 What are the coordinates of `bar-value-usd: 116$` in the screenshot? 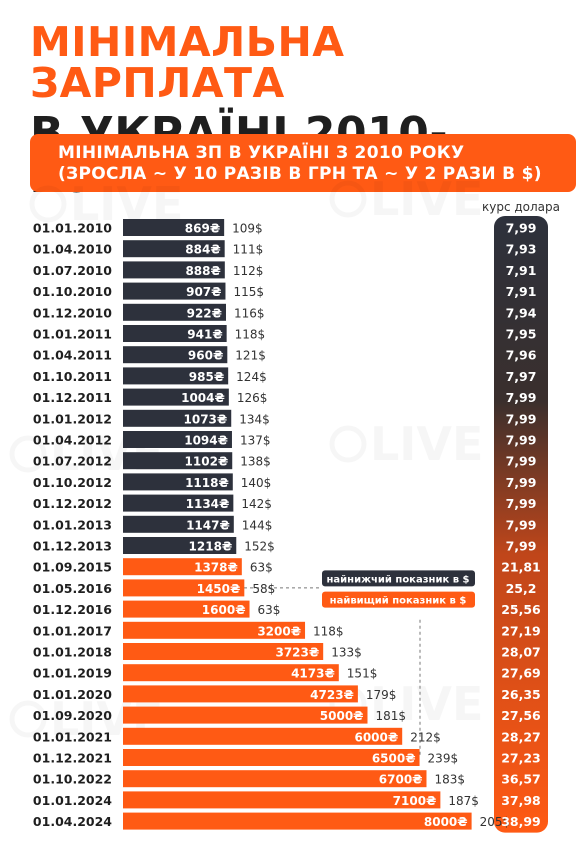 It's located at (249, 313).